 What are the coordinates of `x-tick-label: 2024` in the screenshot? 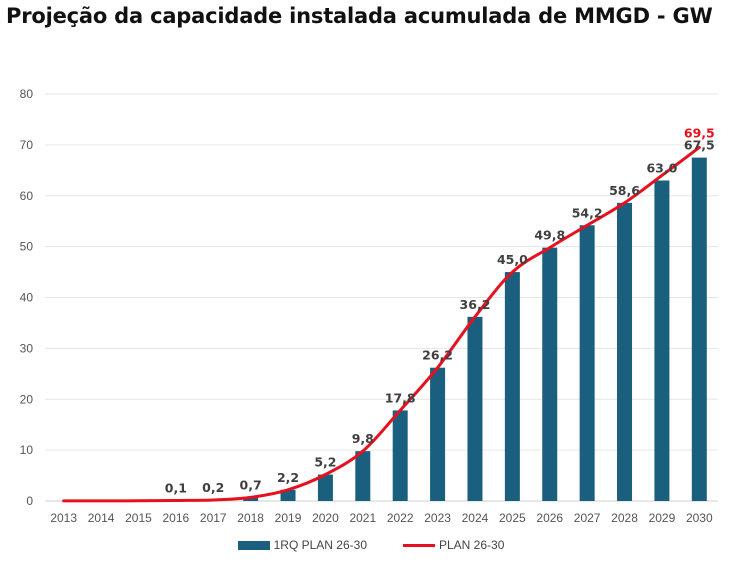 It's located at (475, 518).